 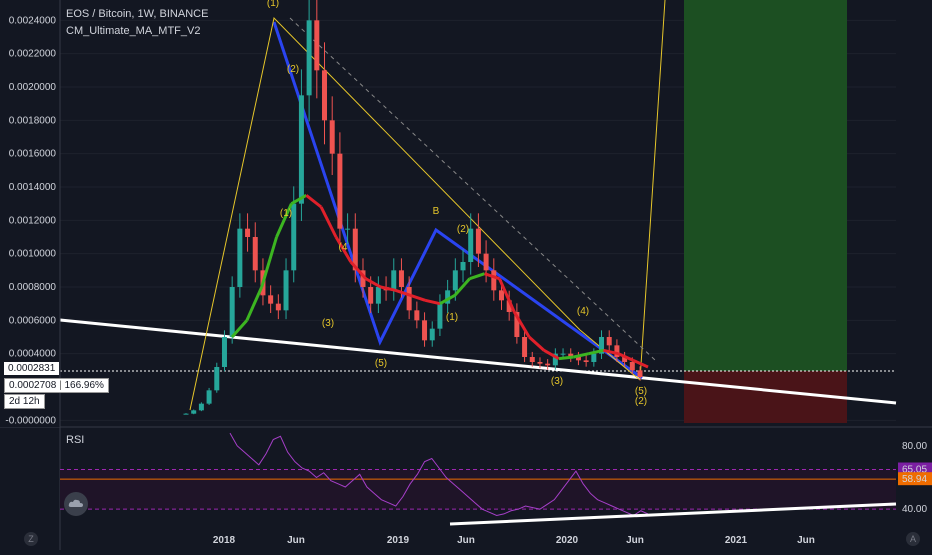 What do you see at coordinates (76, 504) in the screenshot?
I see `tradingview-cloud-icon` at bounding box center [76, 504].